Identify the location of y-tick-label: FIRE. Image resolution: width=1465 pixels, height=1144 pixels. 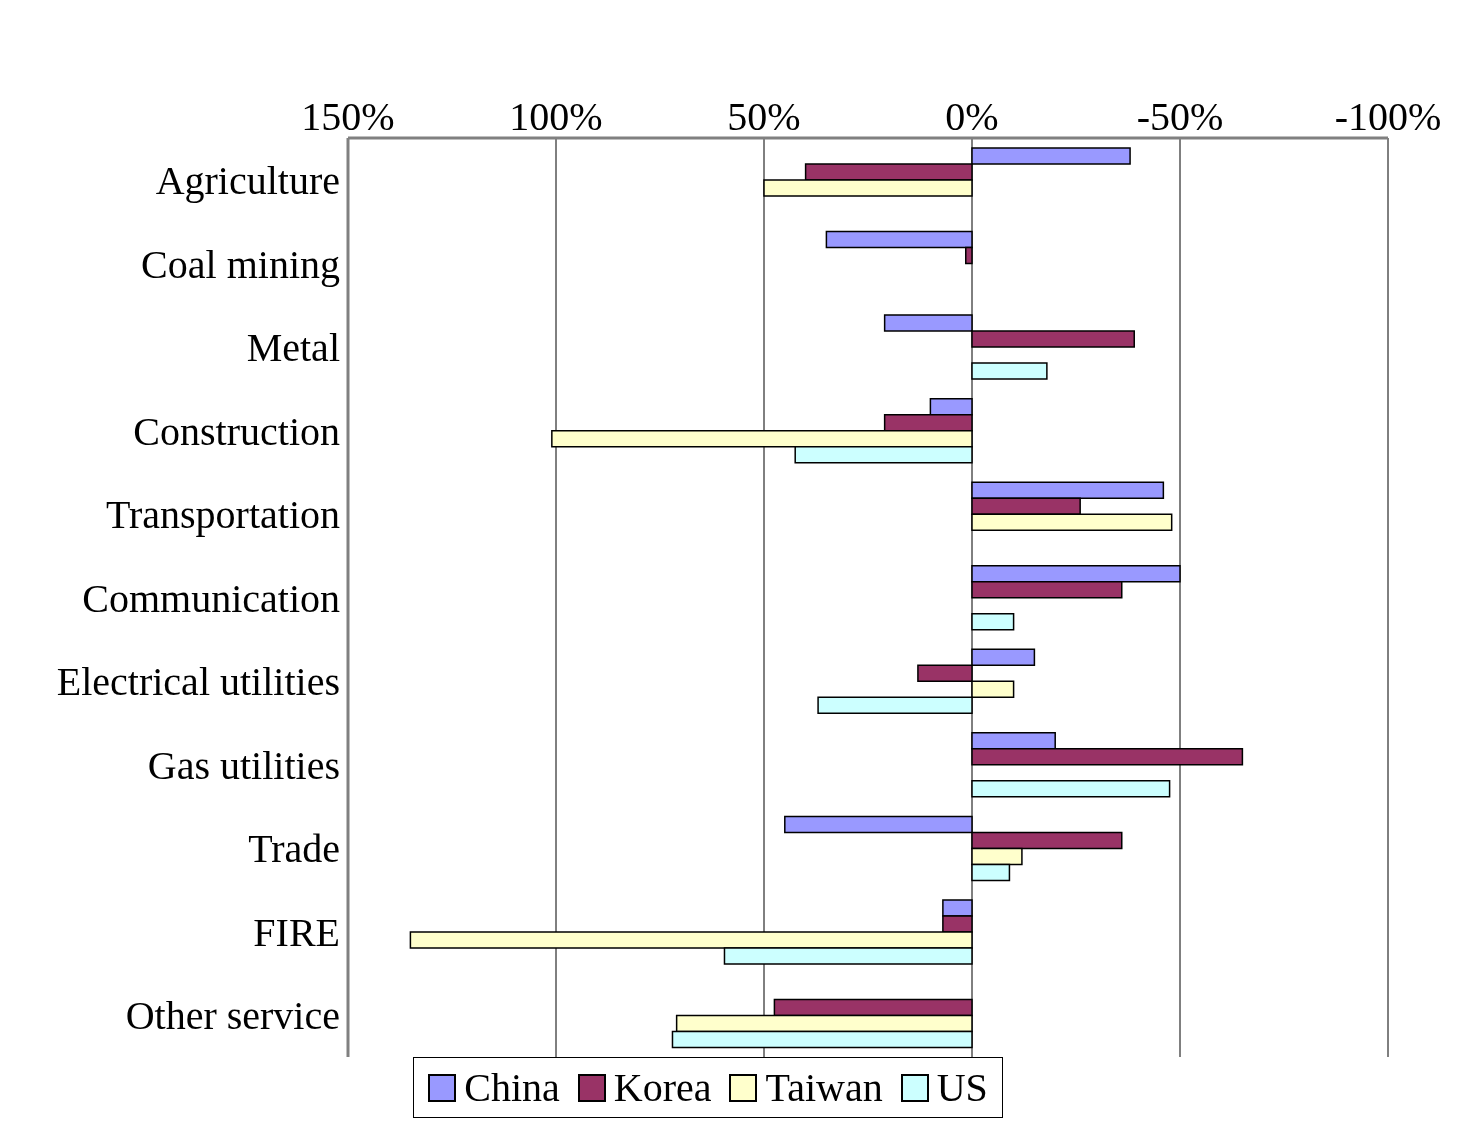
(296, 932).